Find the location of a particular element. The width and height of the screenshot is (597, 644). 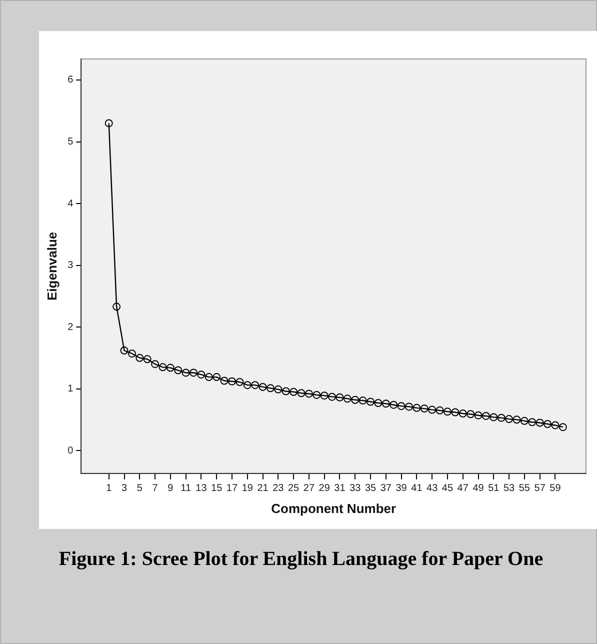

x-tick-label: 43 is located at coordinates (432, 488).